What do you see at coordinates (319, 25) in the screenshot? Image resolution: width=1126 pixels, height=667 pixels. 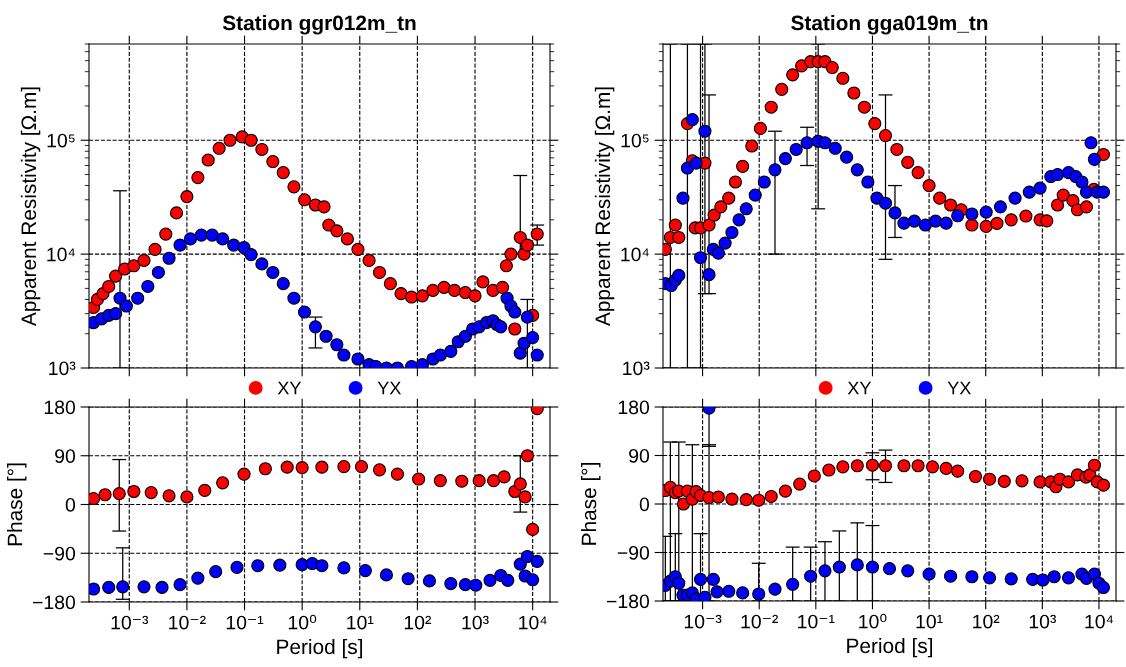 I see `chart-title: Station ggr012m_tn` at bounding box center [319, 25].